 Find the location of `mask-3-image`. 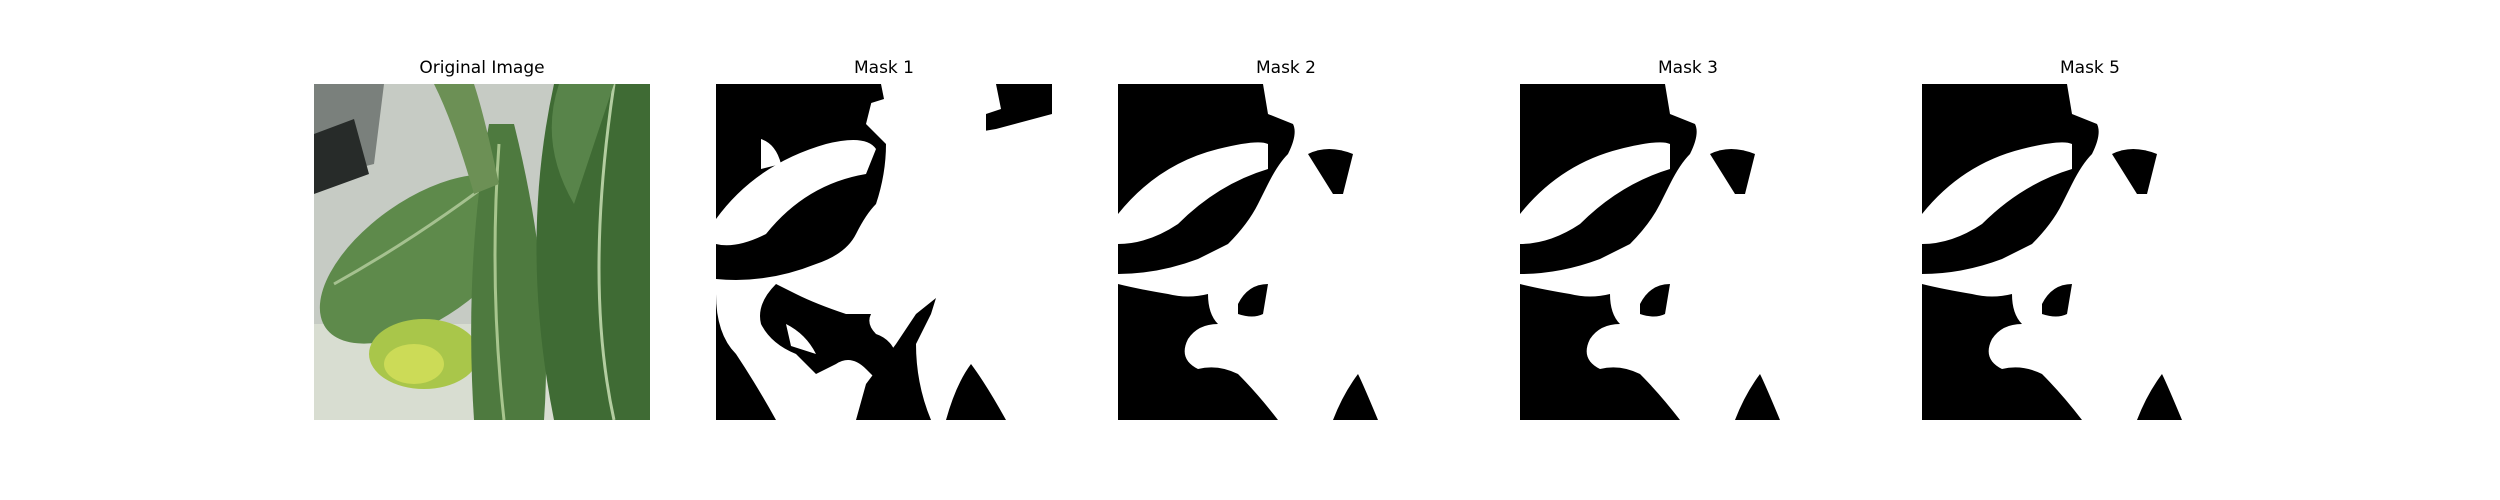

mask-3-image is located at coordinates (1688, 252).